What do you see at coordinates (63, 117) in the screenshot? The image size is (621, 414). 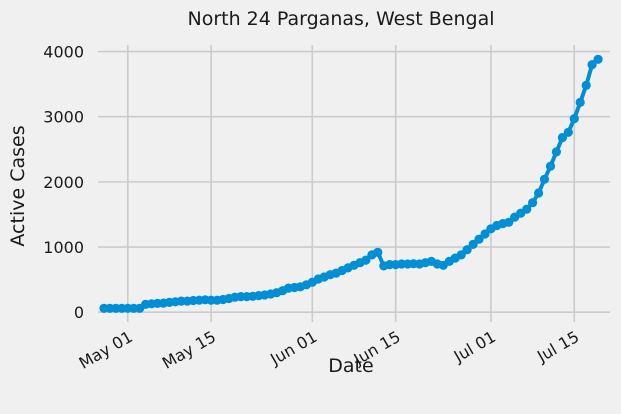 I see `y-tick-label: 3000` at bounding box center [63, 117].